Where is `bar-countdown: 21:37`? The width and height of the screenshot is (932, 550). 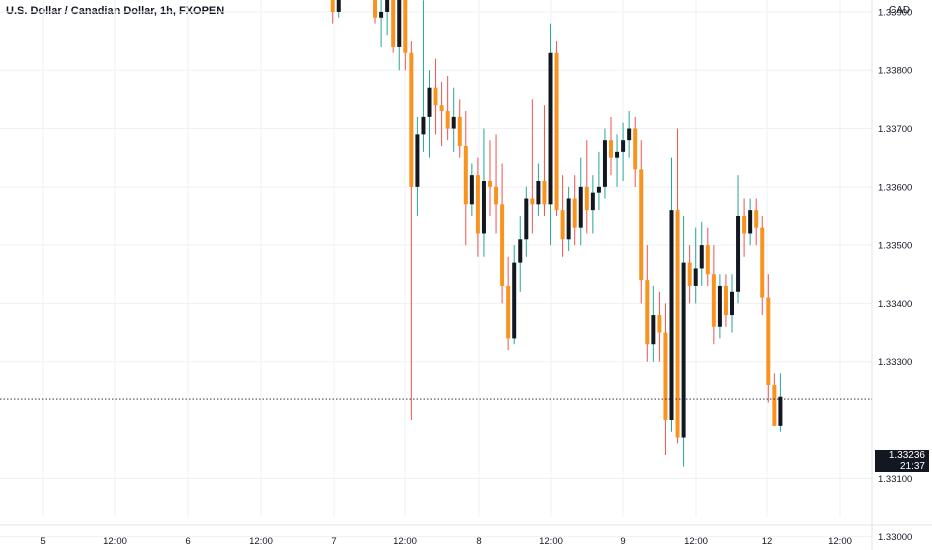
bar-countdown: 21:37 is located at coordinates (912, 466).